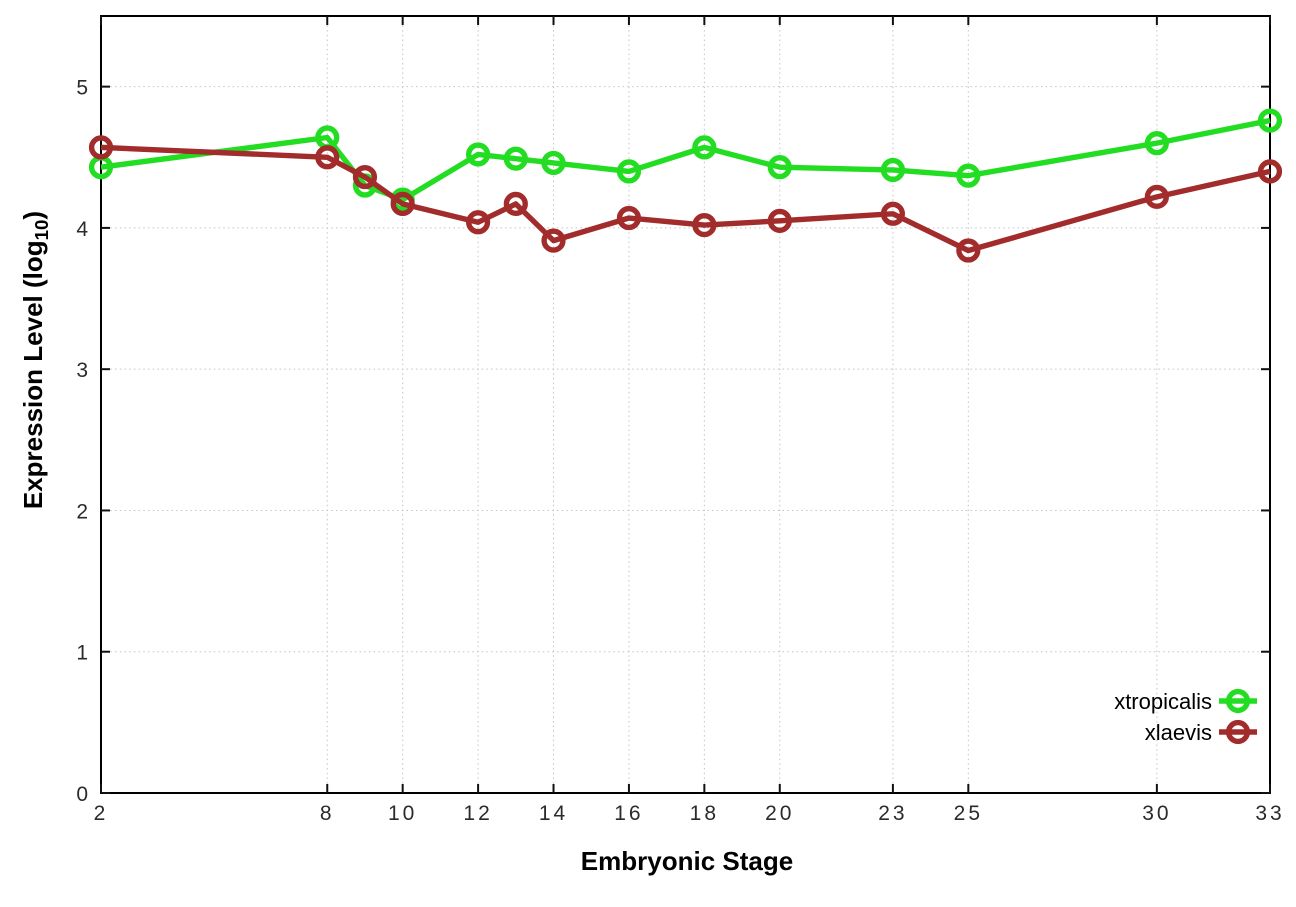 The height and width of the screenshot is (907, 1296). What do you see at coordinates (553, 813) in the screenshot?
I see `x-tick-label: 14` at bounding box center [553, 813].